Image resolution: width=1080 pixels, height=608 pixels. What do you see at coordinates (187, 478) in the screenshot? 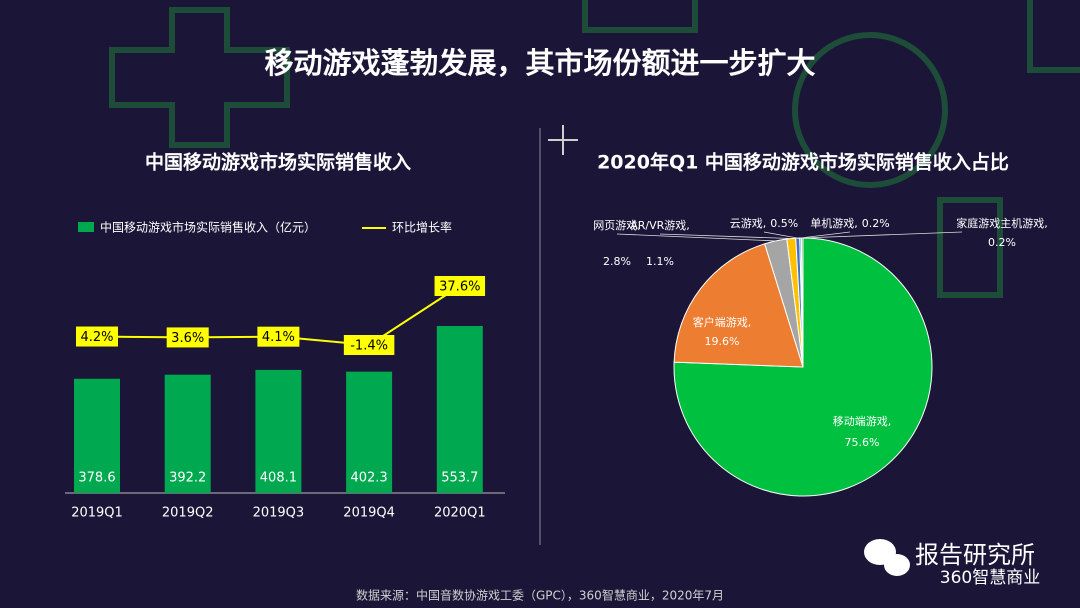
I see `data-label: 392.2` at bounding box center [187, 478].